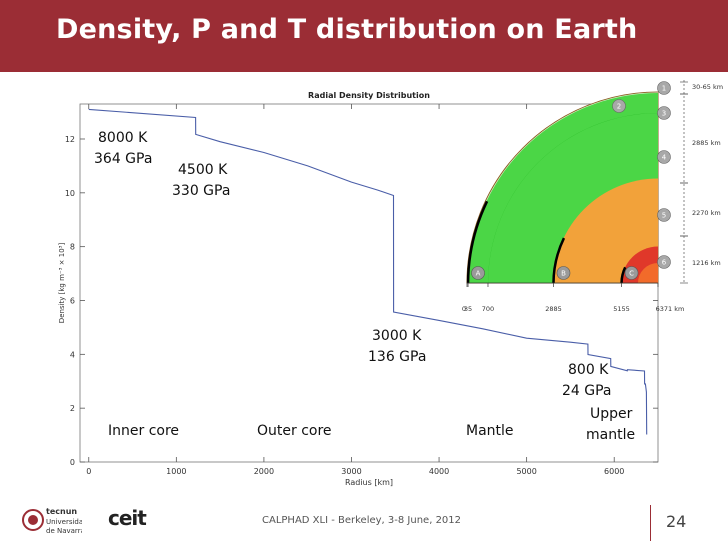 The image size is (728, 546). Describe the element at coordinates (490, 431) in the screenshot. I see `region-label-mantle: Mantle` at that location.